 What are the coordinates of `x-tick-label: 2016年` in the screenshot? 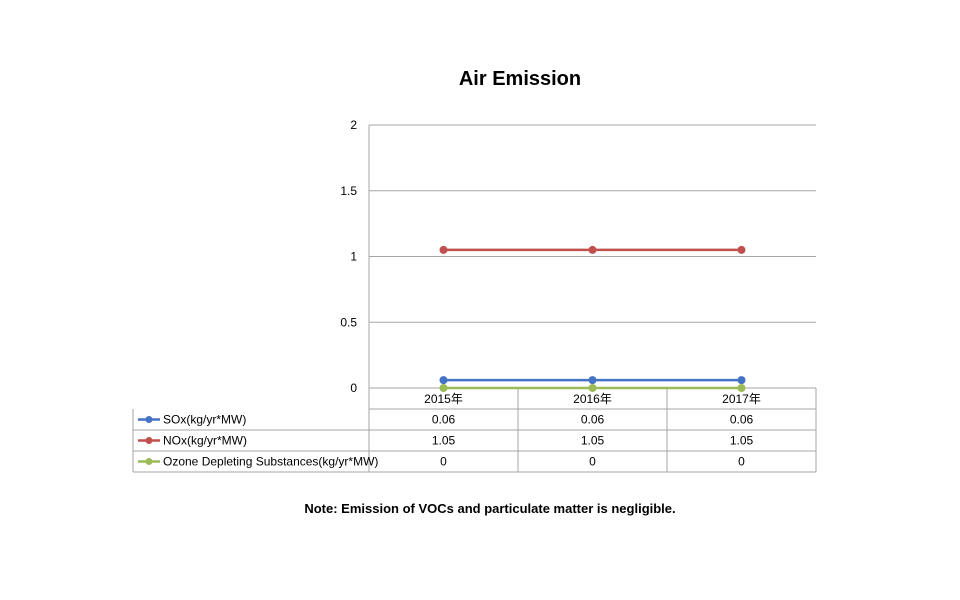 It's located at (592, 399).